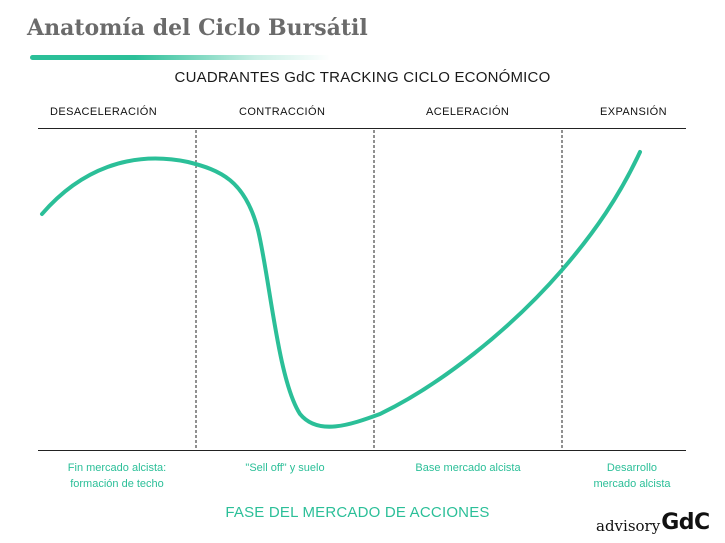  What do you see at coordinates (468, 112) in the screenshot?
I see `quadrant-label-aceleracion: ACELERACIÓN` at bounding box center [468, 112].